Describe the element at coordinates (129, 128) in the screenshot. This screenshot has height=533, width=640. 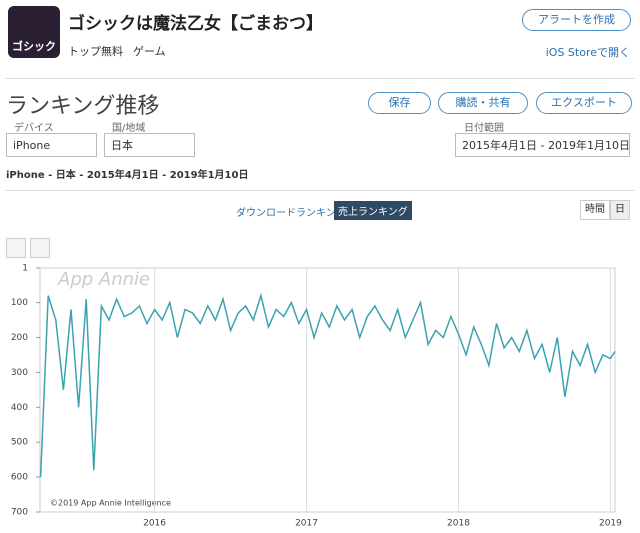
I see `country-label: 国/地域` at that location.